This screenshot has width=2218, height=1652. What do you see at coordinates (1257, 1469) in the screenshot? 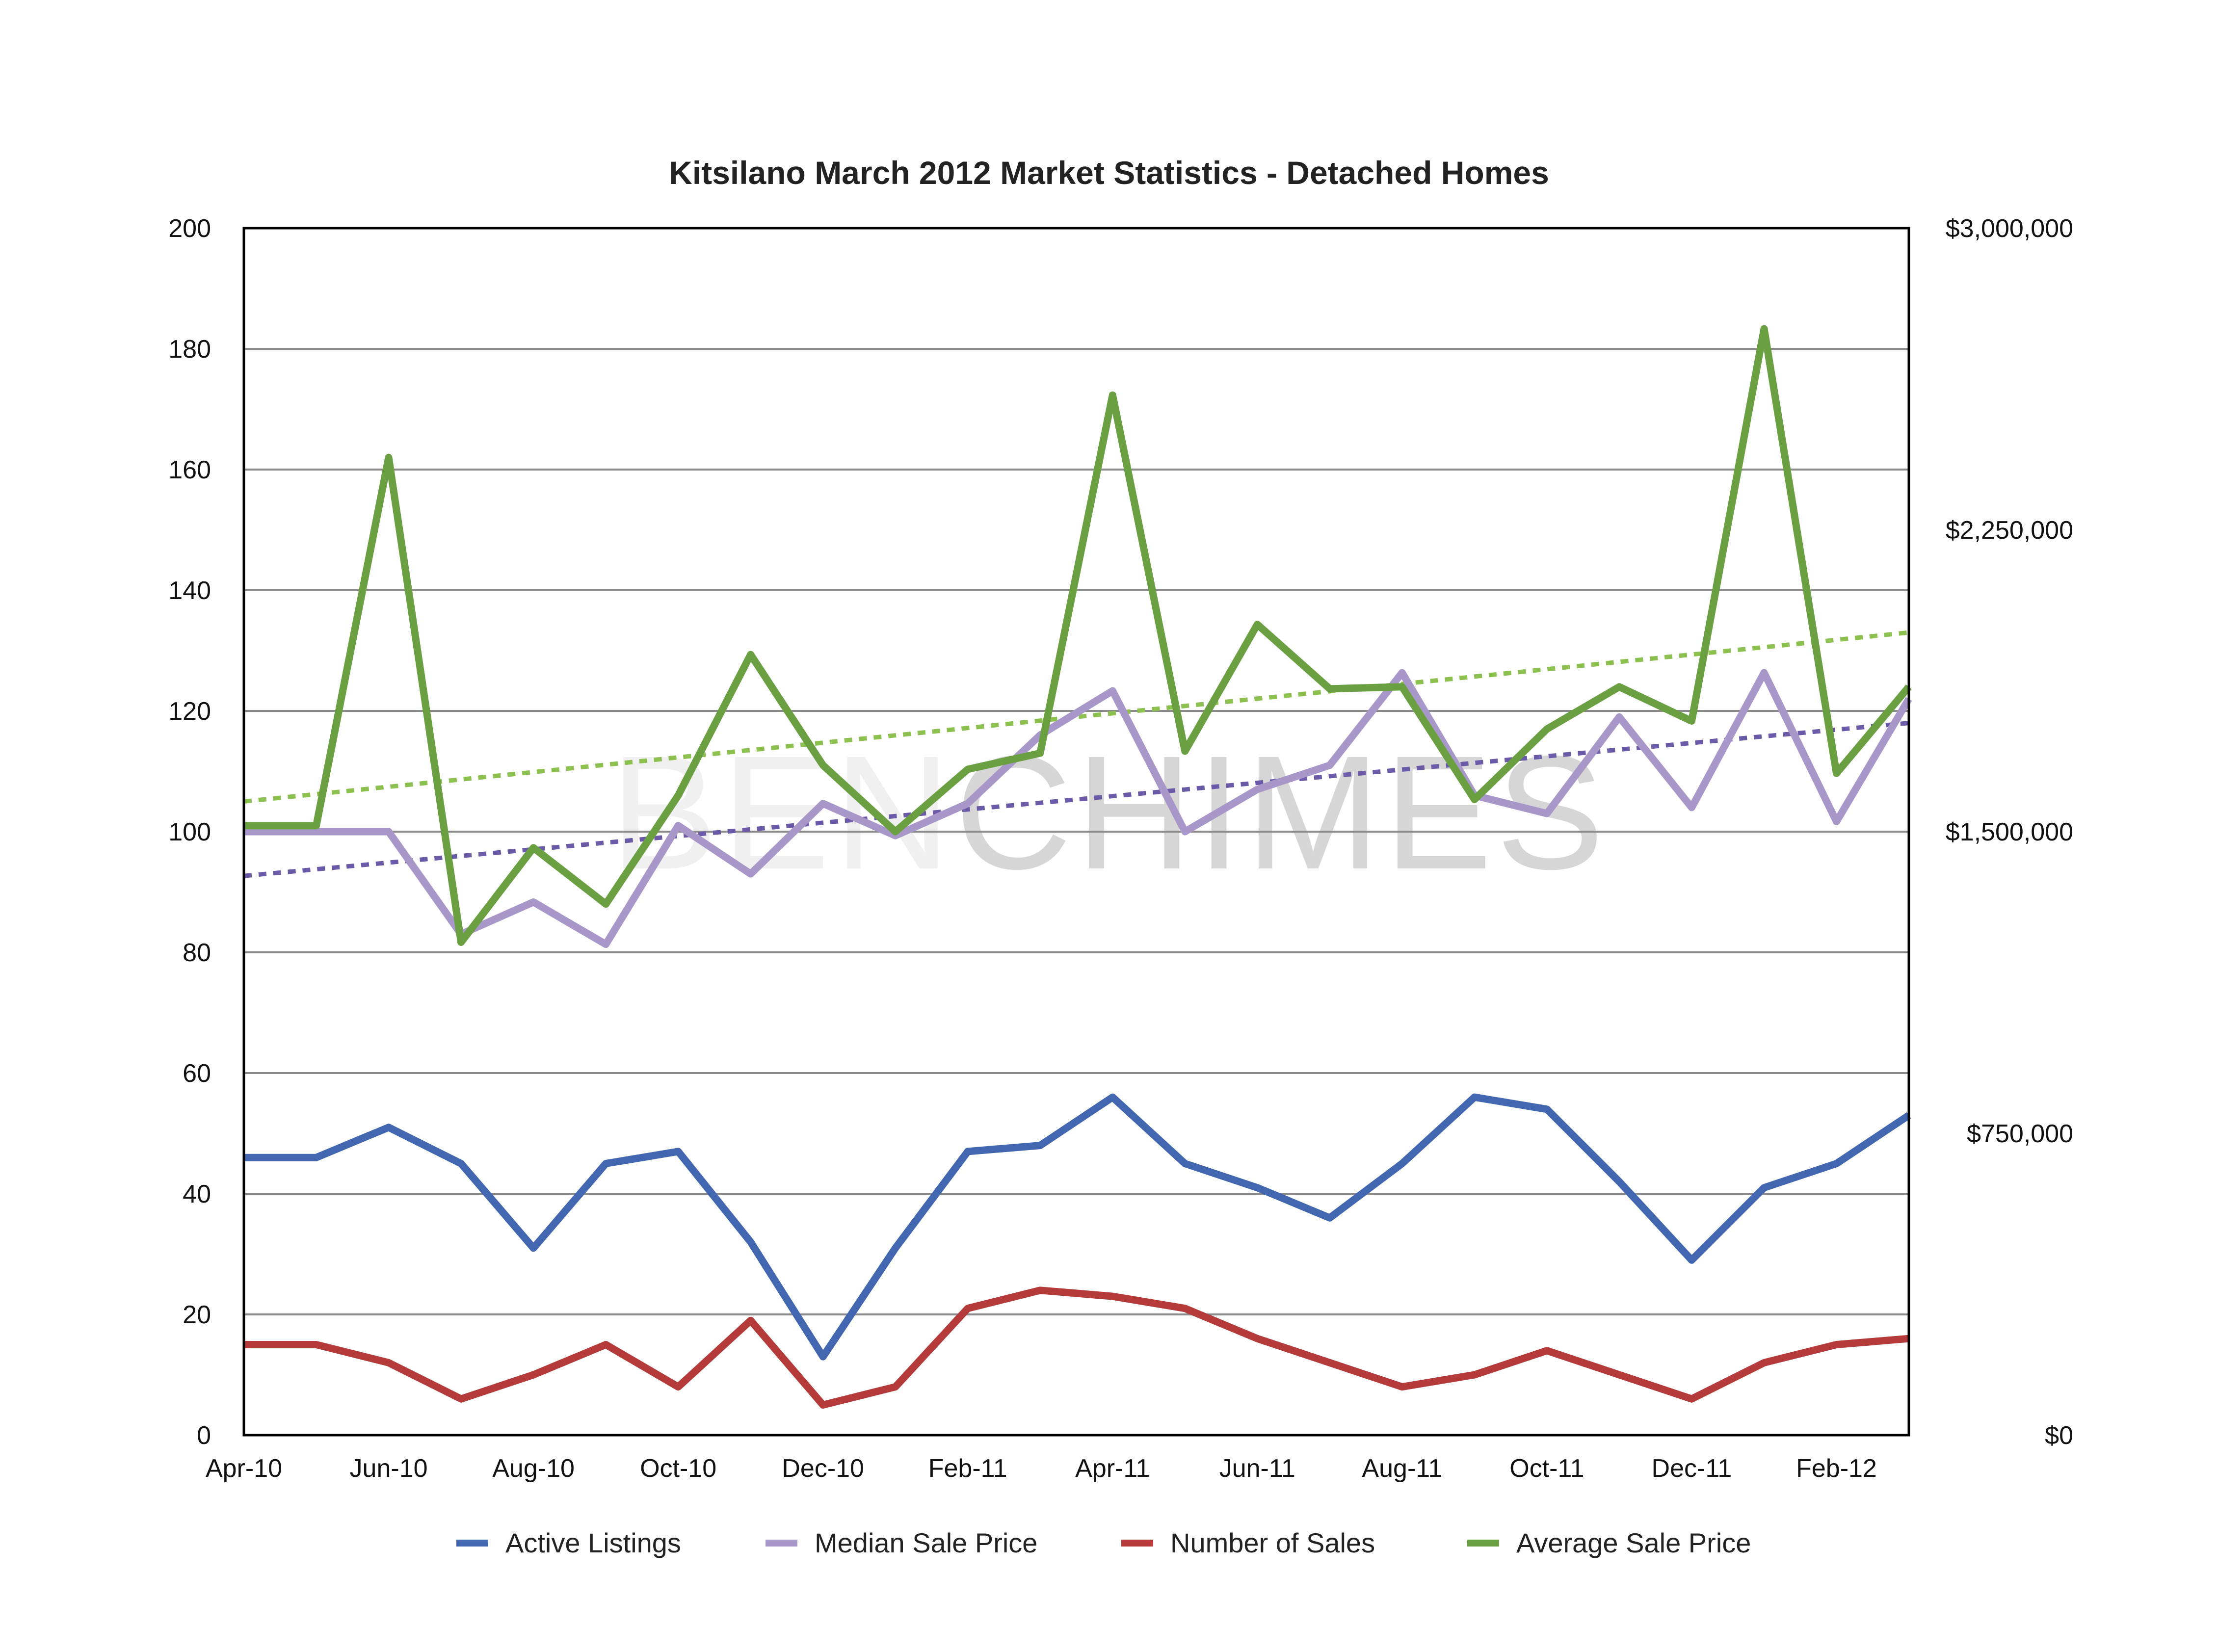
I see `x-axis-tick-label: Jun-11` at bounding box center [1257, 1469].